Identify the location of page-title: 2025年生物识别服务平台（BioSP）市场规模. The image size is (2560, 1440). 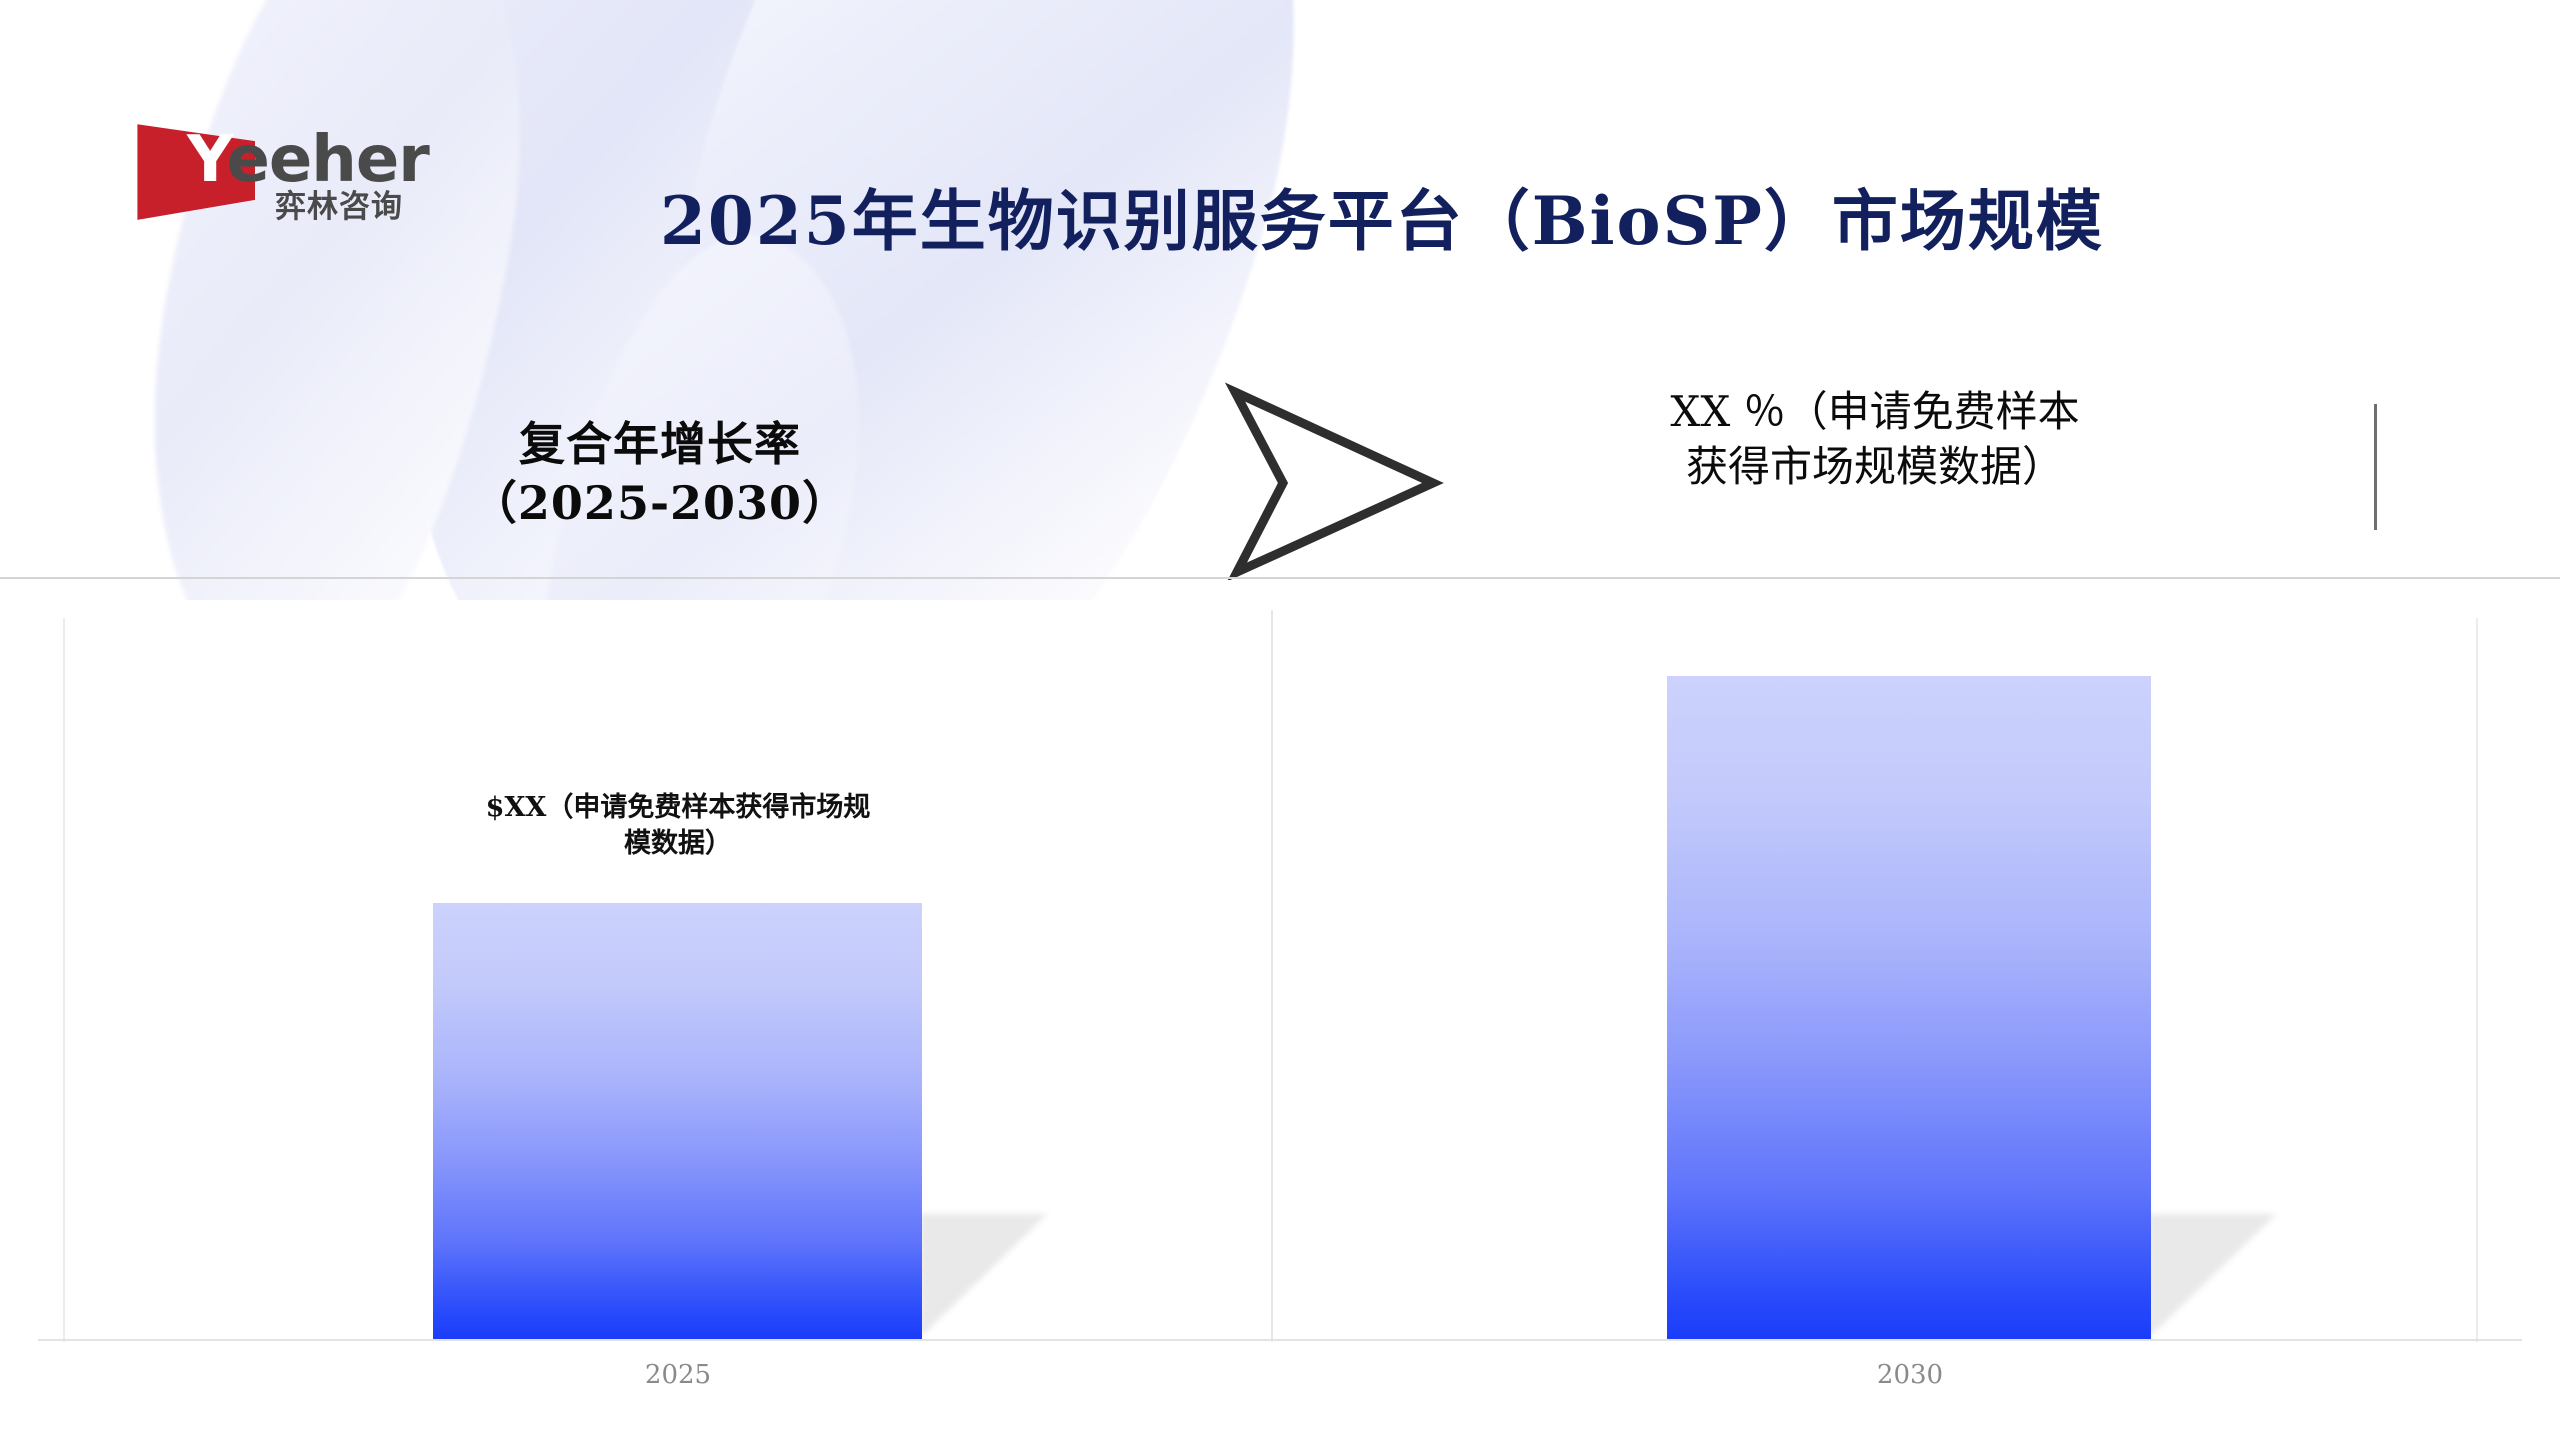
(1382, 221).